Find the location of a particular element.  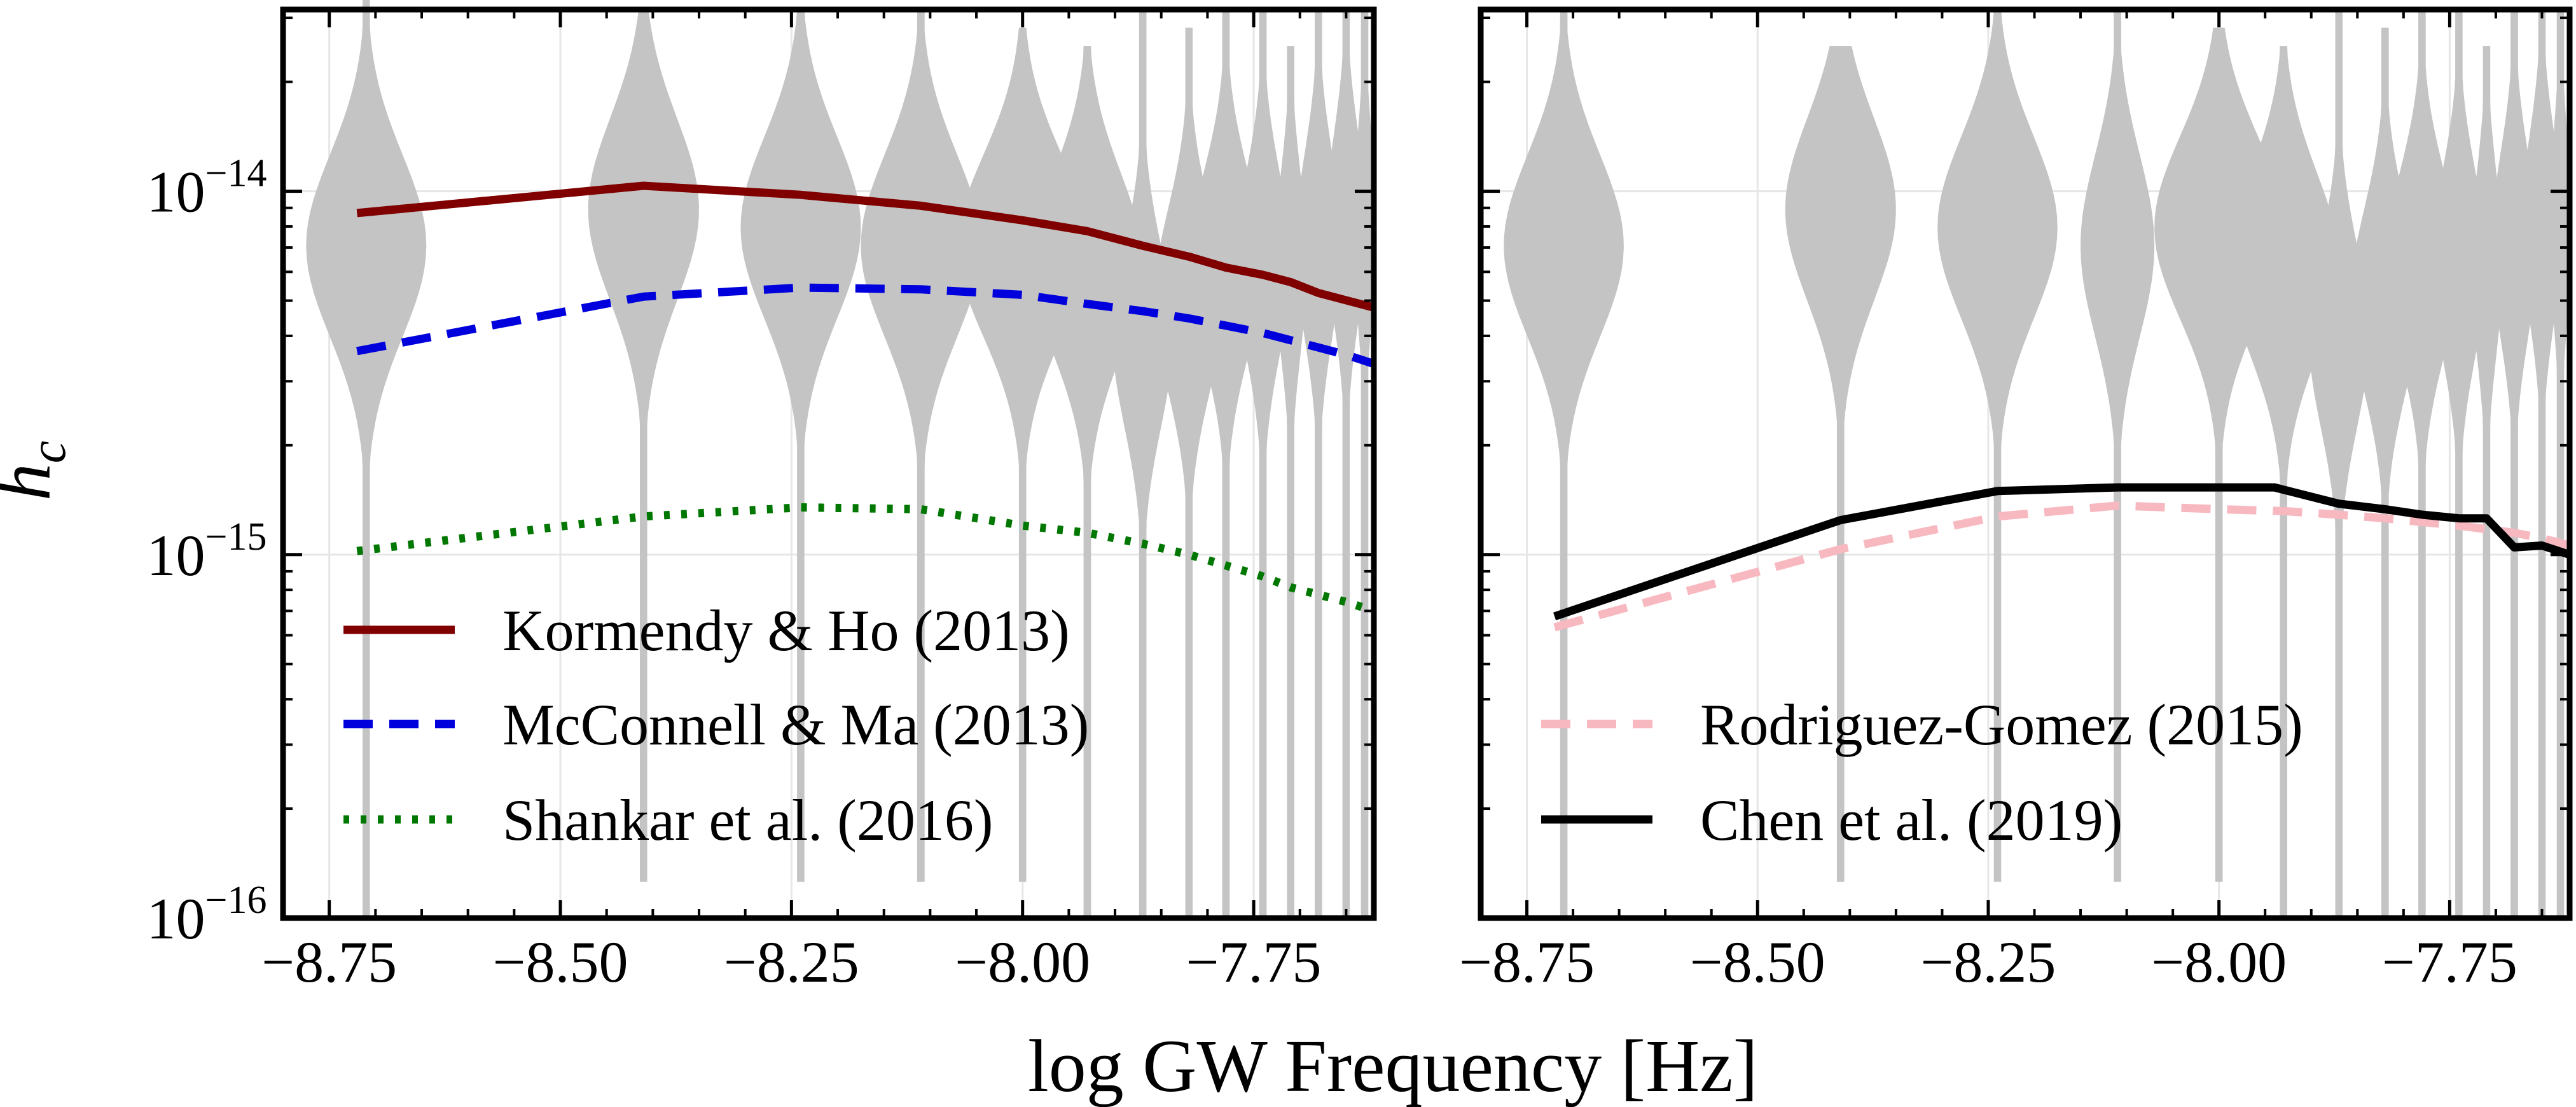

legend-label: McConnell & Ma (2013) is located at coordinates (795, 724).